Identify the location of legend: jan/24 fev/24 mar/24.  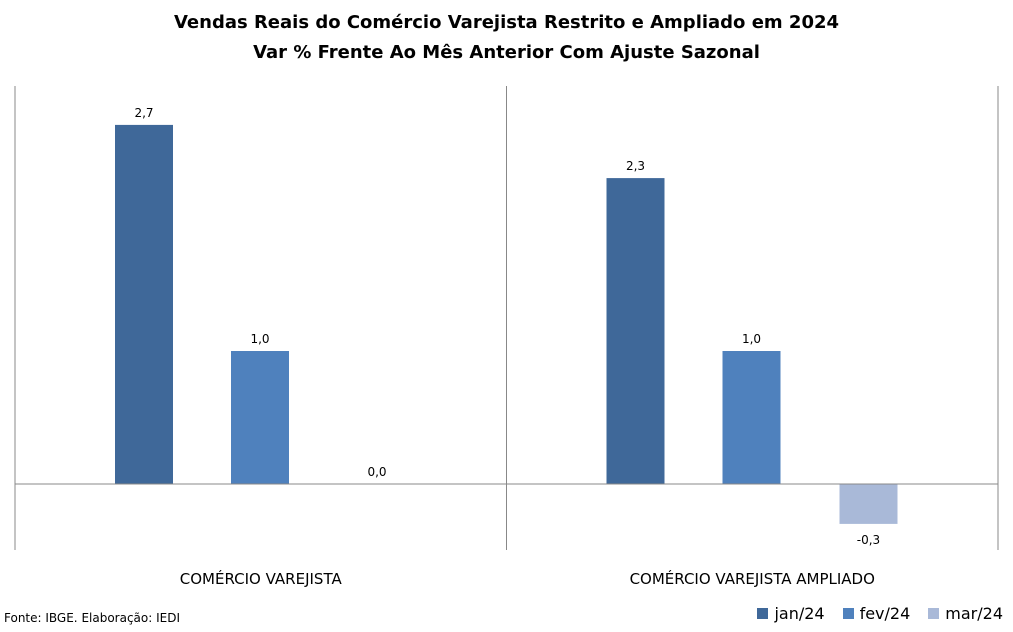
(880, 613).